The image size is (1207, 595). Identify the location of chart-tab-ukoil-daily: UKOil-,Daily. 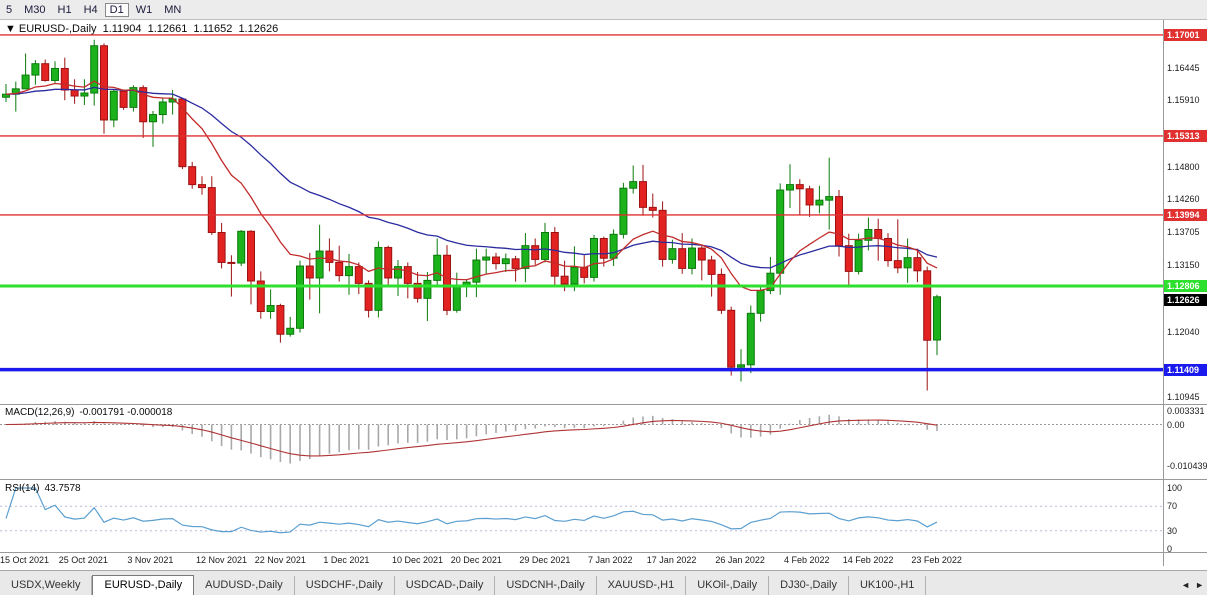
(728, 585).